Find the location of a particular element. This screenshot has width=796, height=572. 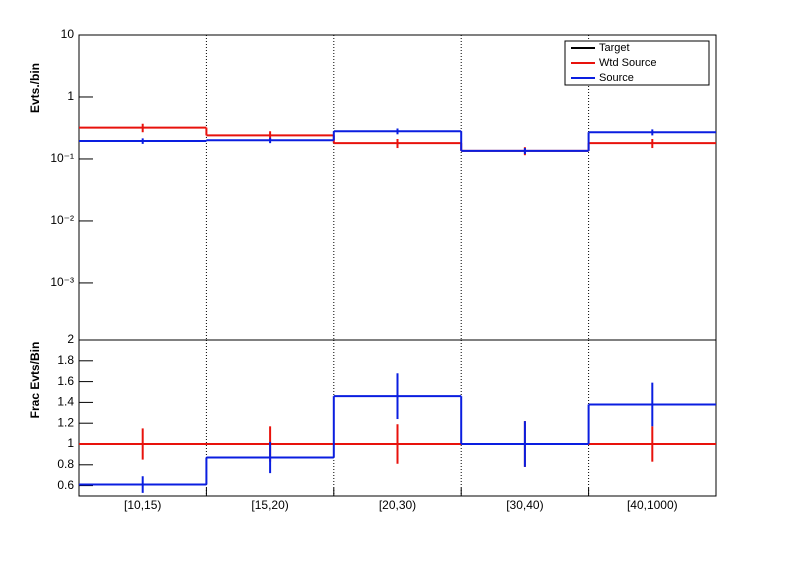

legend-label: Target is located at coordinates (614, 48).